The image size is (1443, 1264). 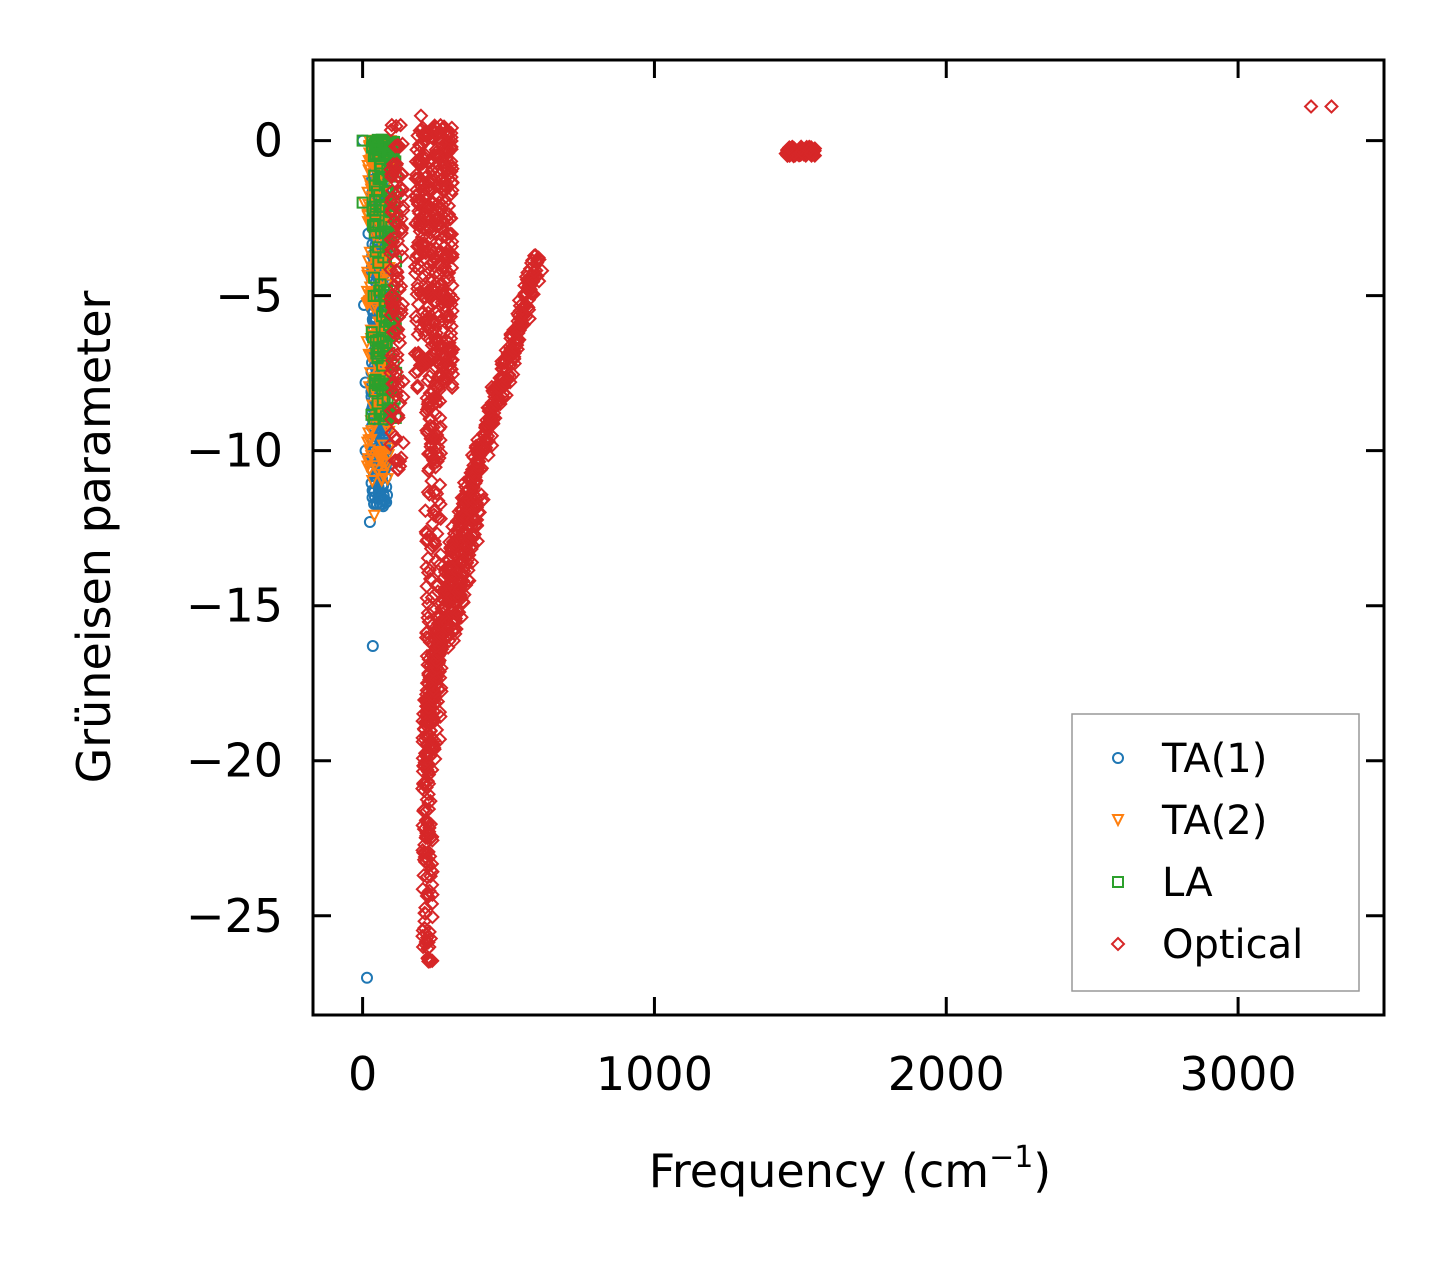 I want to click on legend-label: Optical, so click(x=1232, y=945).